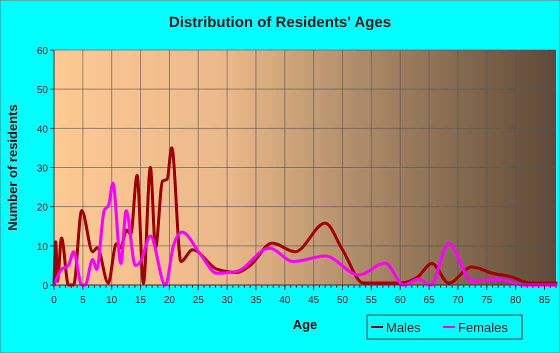  What do you see at coordinates (198, 300) in the screenshot?
I see `x-tick-label: 25` at bounding box center [198, 300].